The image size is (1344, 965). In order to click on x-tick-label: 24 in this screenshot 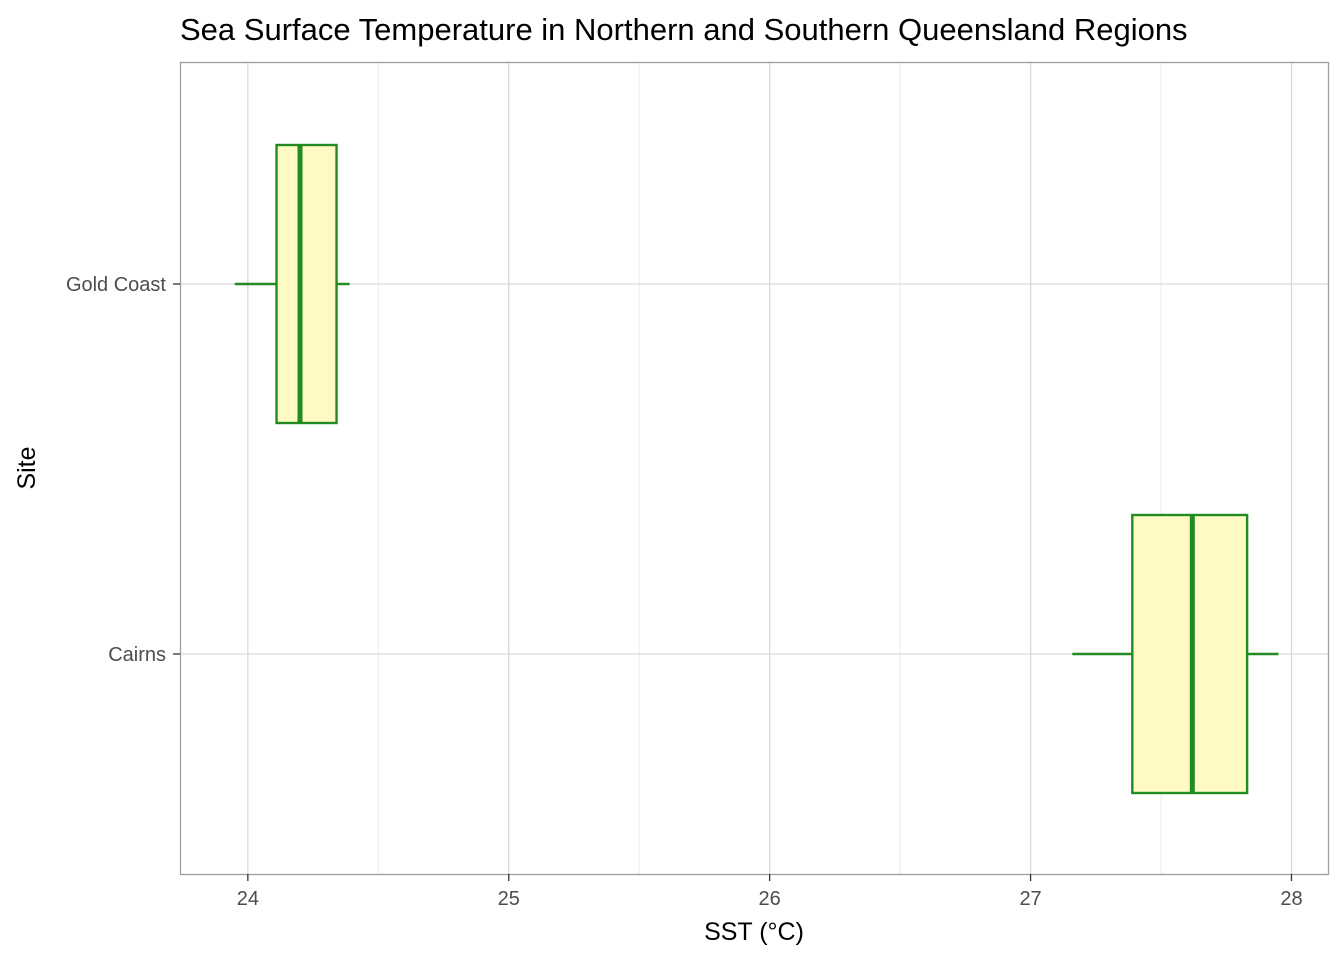, I will do `click(248, 899)`.